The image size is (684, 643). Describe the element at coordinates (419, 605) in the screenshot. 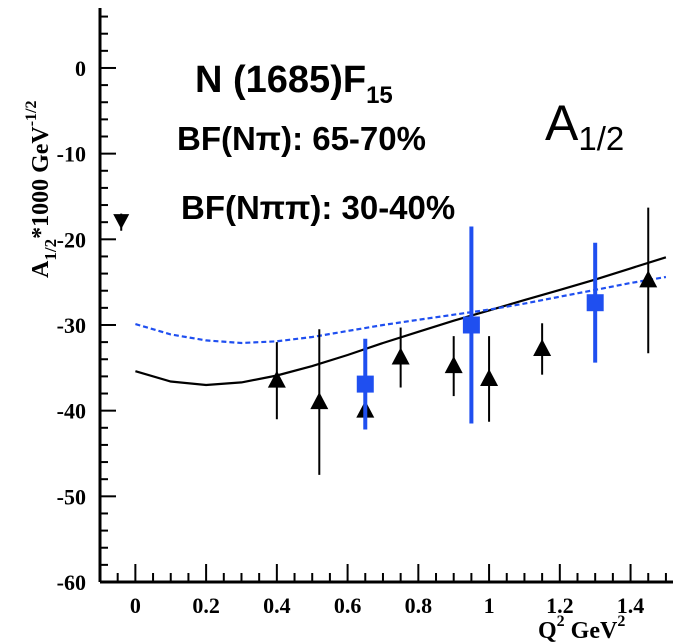

I see `x-tick-label: 0.8` at that location.